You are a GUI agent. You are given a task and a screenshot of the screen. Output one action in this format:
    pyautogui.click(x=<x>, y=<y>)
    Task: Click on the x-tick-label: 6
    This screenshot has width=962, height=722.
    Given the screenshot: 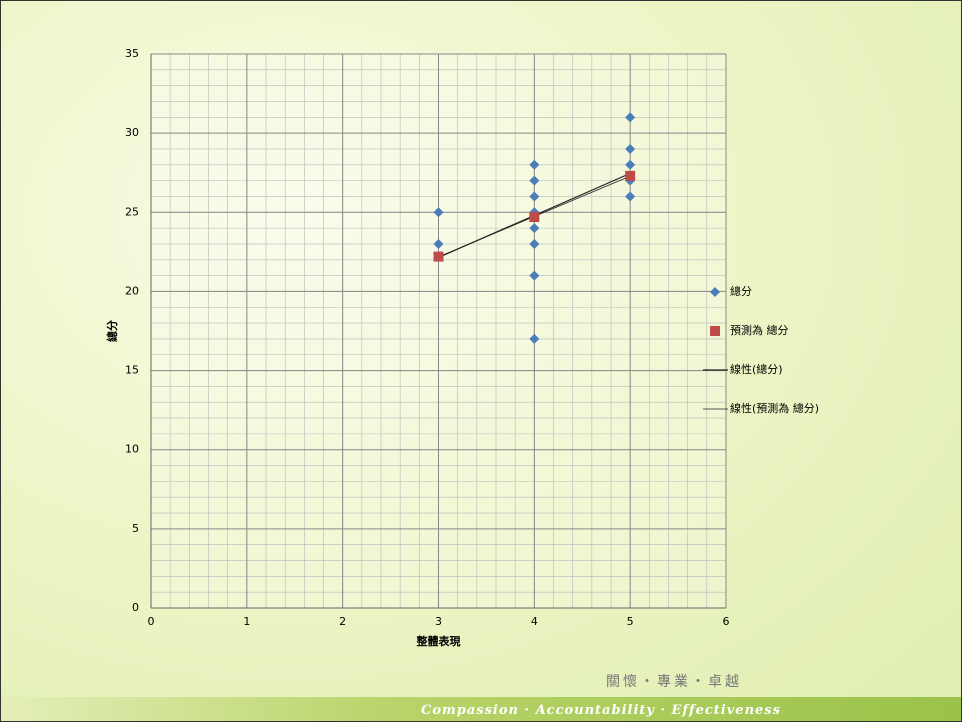 What is the action you would take?
    pyautogui.click(x=726, y=621)
    